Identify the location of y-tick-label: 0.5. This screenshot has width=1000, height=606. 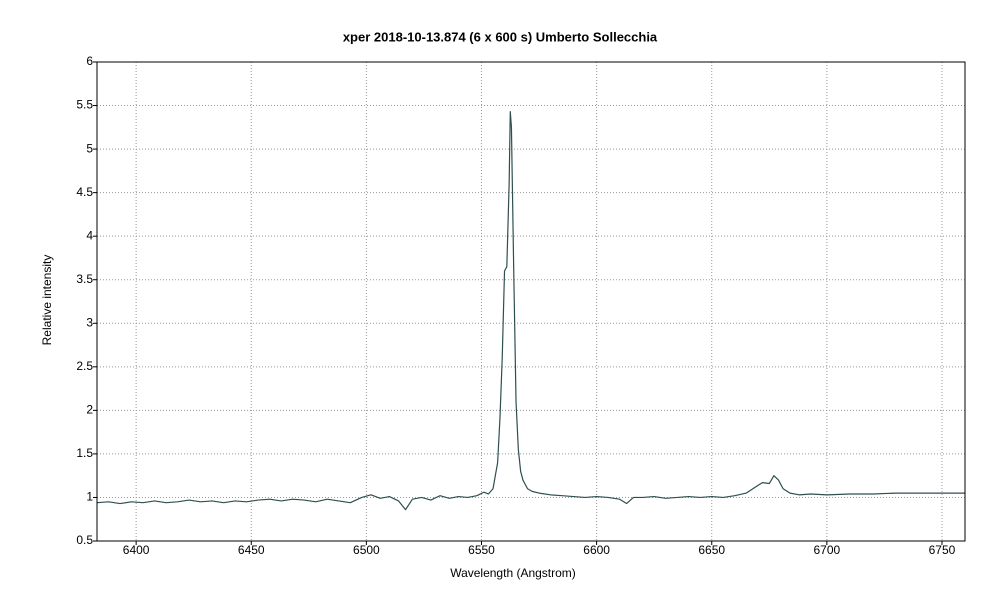
(84, 540).